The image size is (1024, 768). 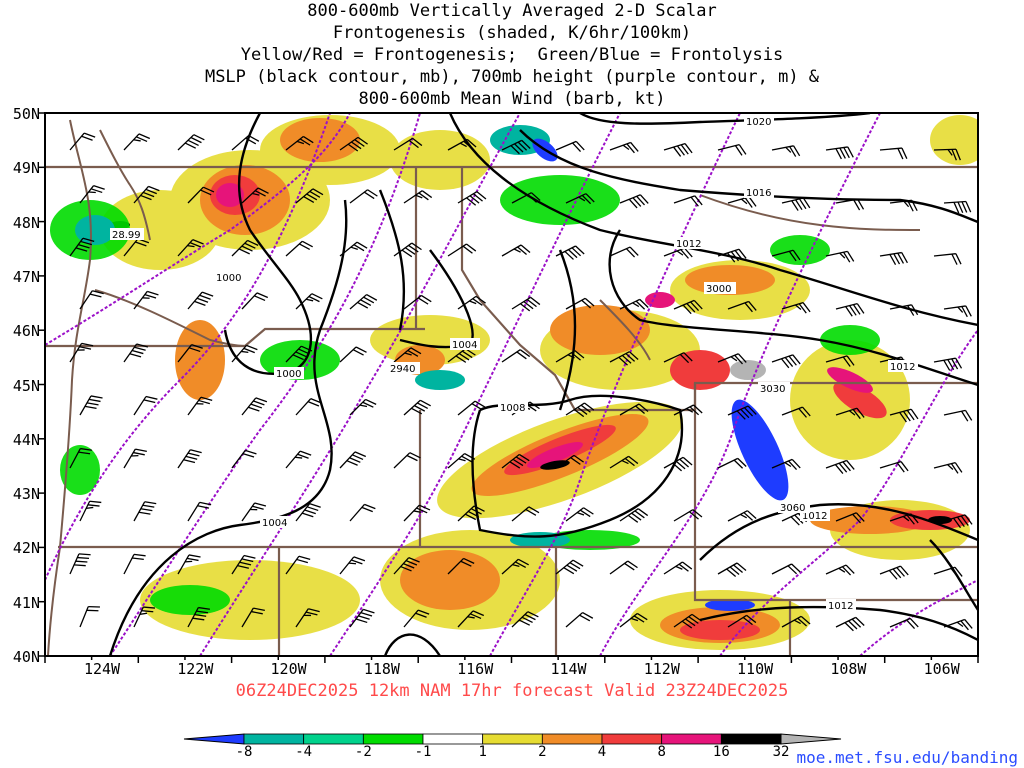 What do you see at coordinates (512, 33) in the screenshot?
I see `title-line-2: Frontogenesis (shaded, K/6hr/100km)` at bounding box center [512, 33].